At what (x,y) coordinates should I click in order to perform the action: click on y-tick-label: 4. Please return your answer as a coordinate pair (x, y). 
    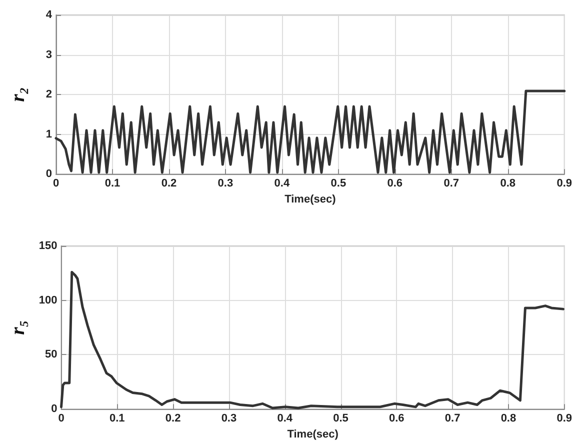
    Looking at the image, I should click on (49, 15).